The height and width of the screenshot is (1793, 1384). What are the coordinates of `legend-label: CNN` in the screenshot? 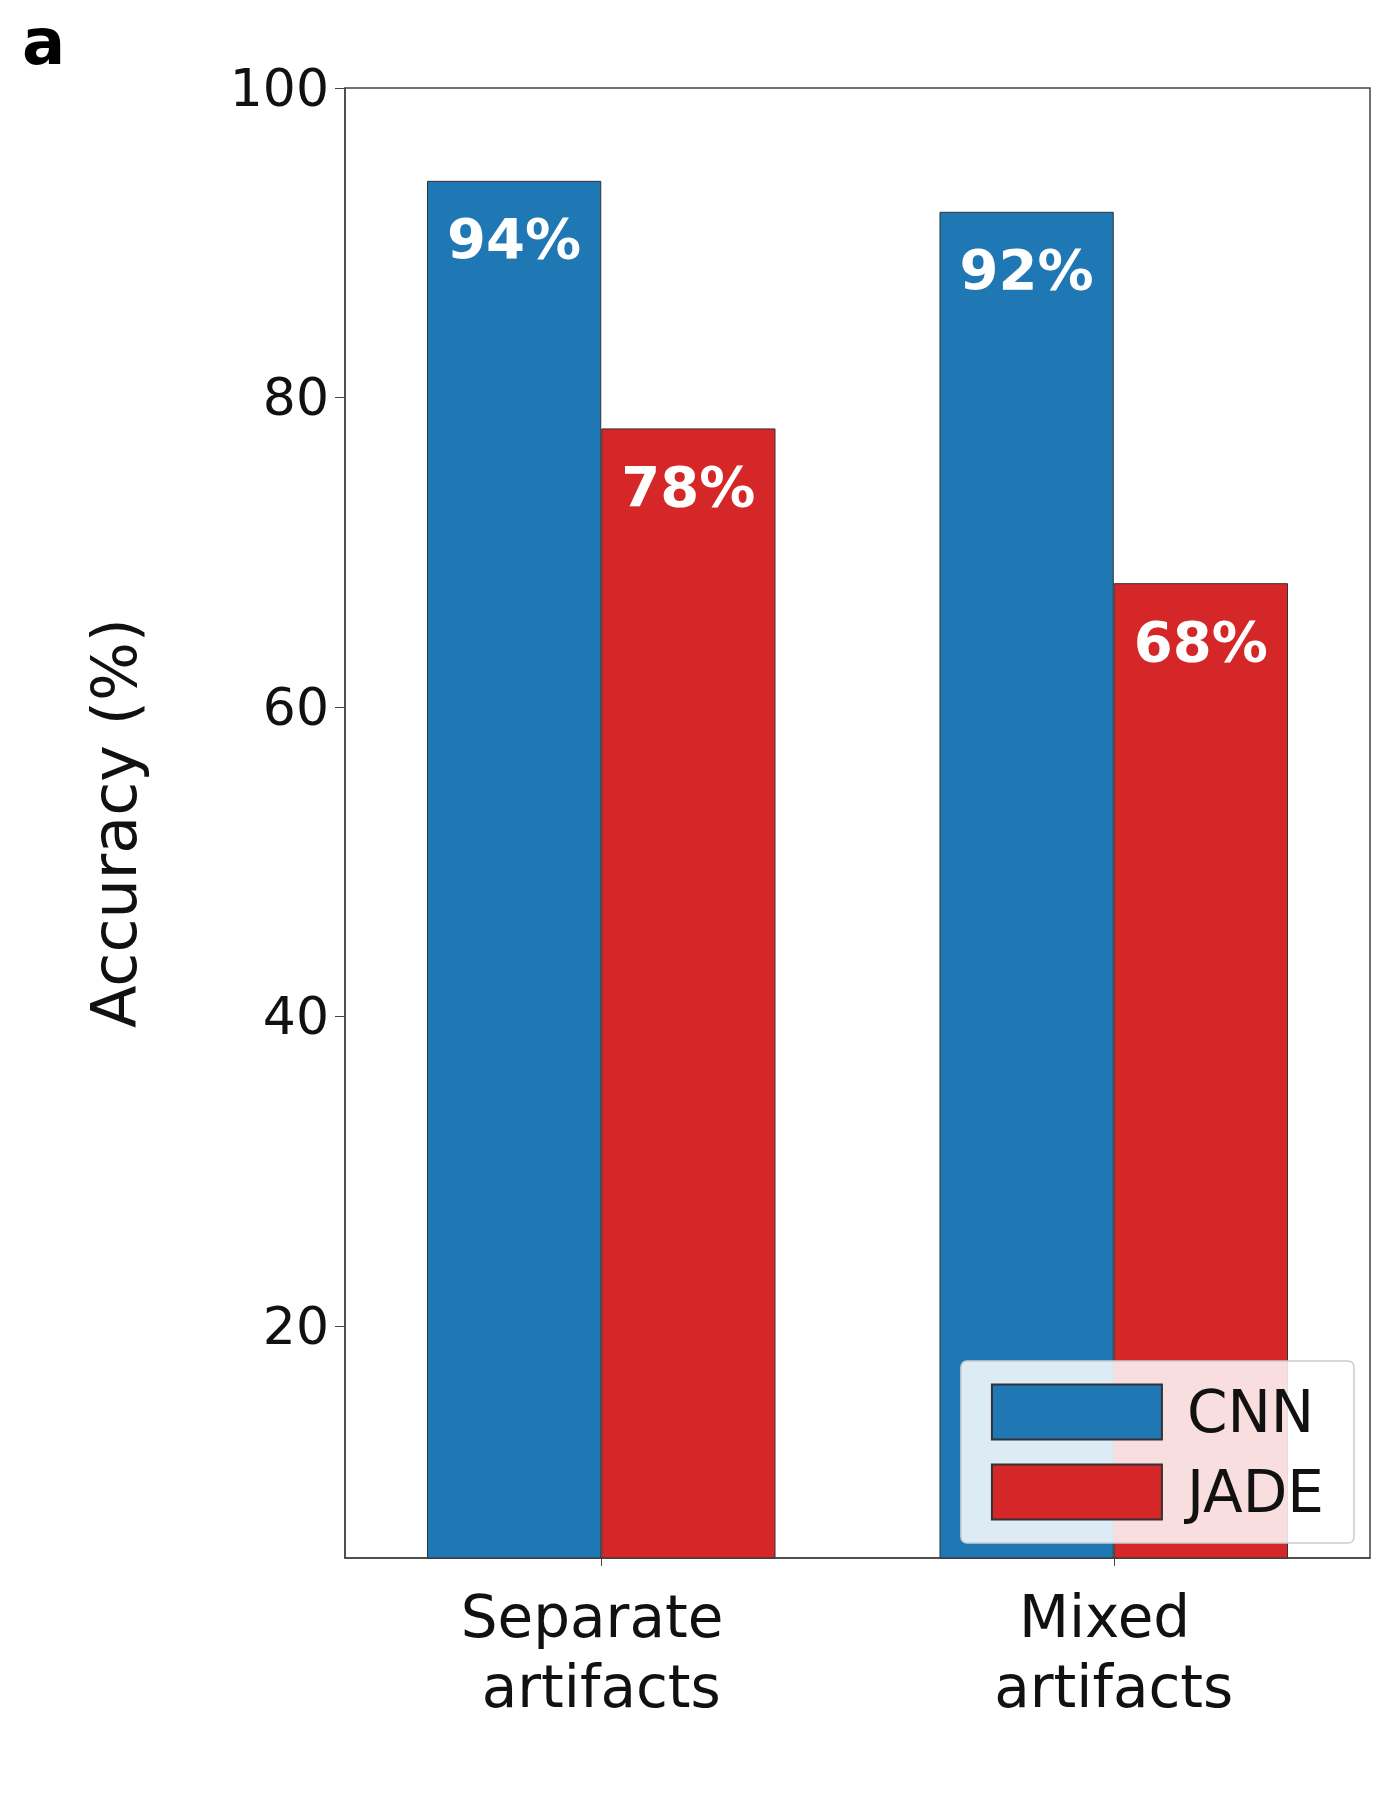 It's located at (1250, 1412).